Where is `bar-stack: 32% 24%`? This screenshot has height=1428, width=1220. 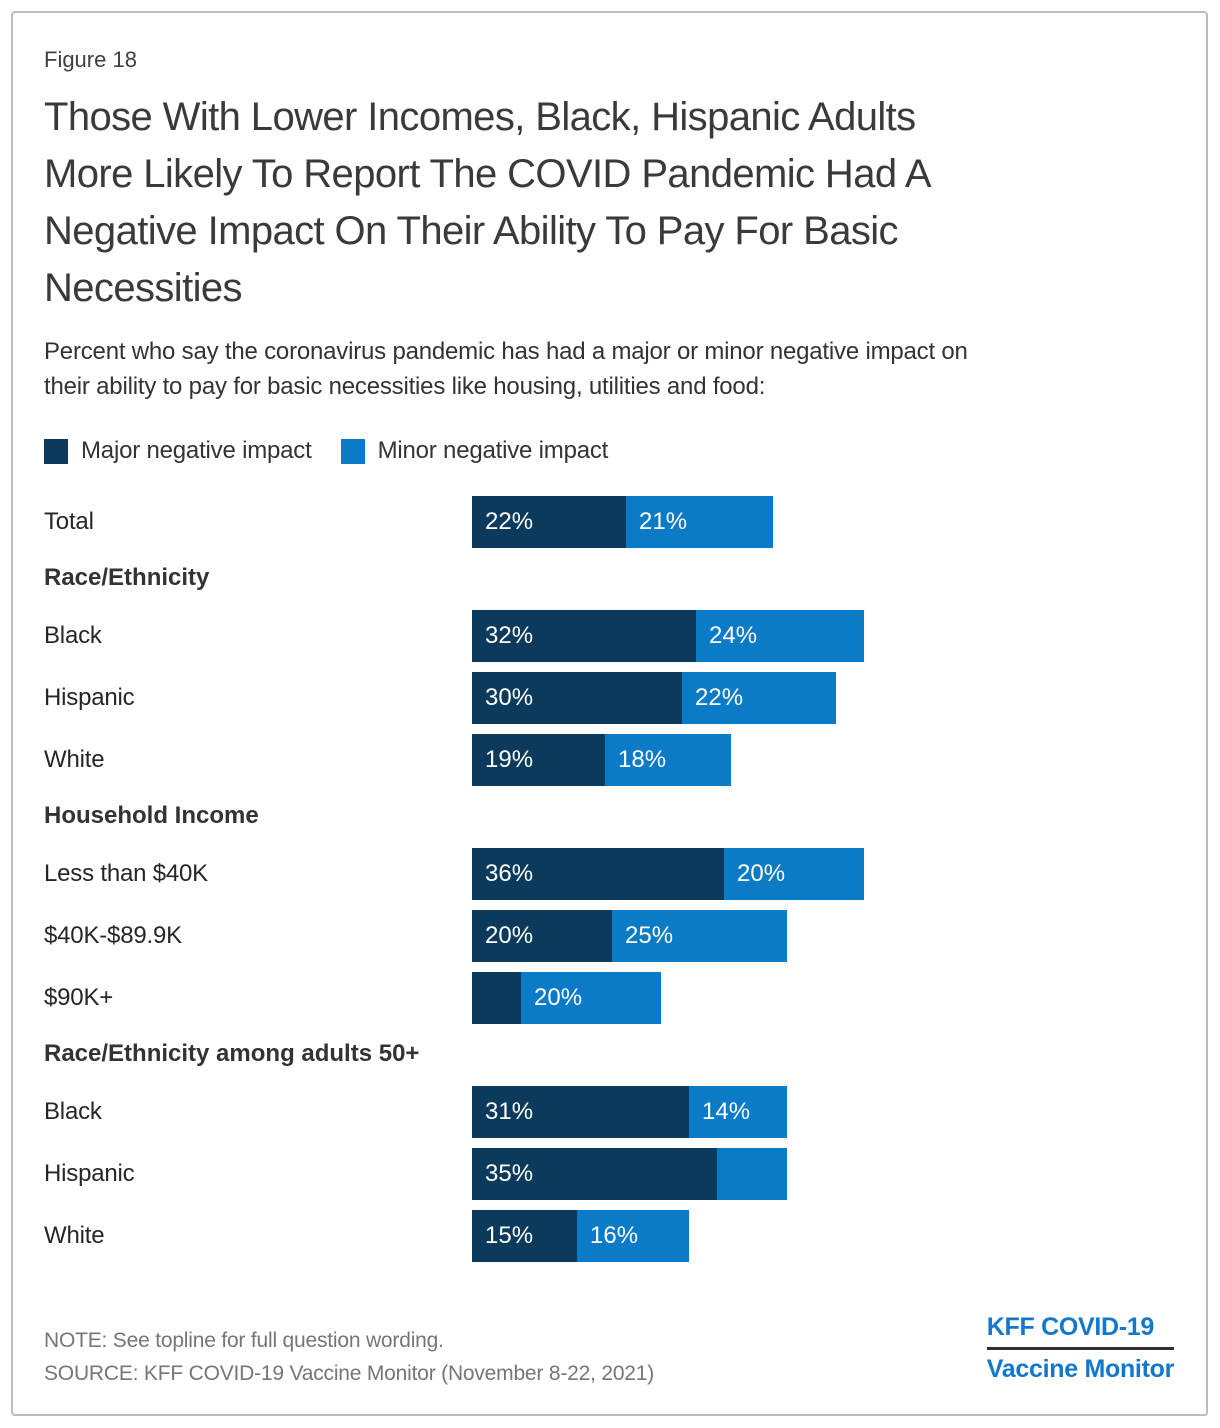
bar-stack: 32% 24% is located at coordinates (668, 636).